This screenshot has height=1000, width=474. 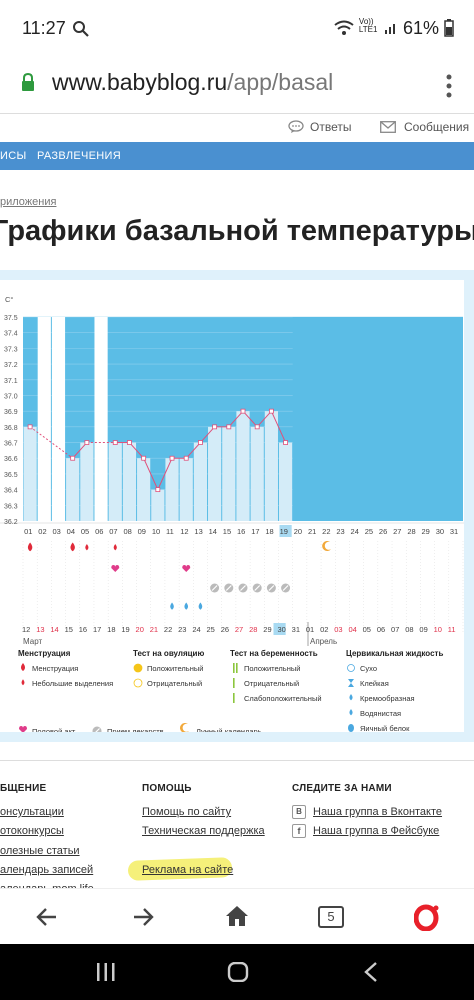 What do you see at coordinates (135, 729) in the screenshot?
I see `legend-extra-label: Прием лекарств` at bounding box center [135, 729].